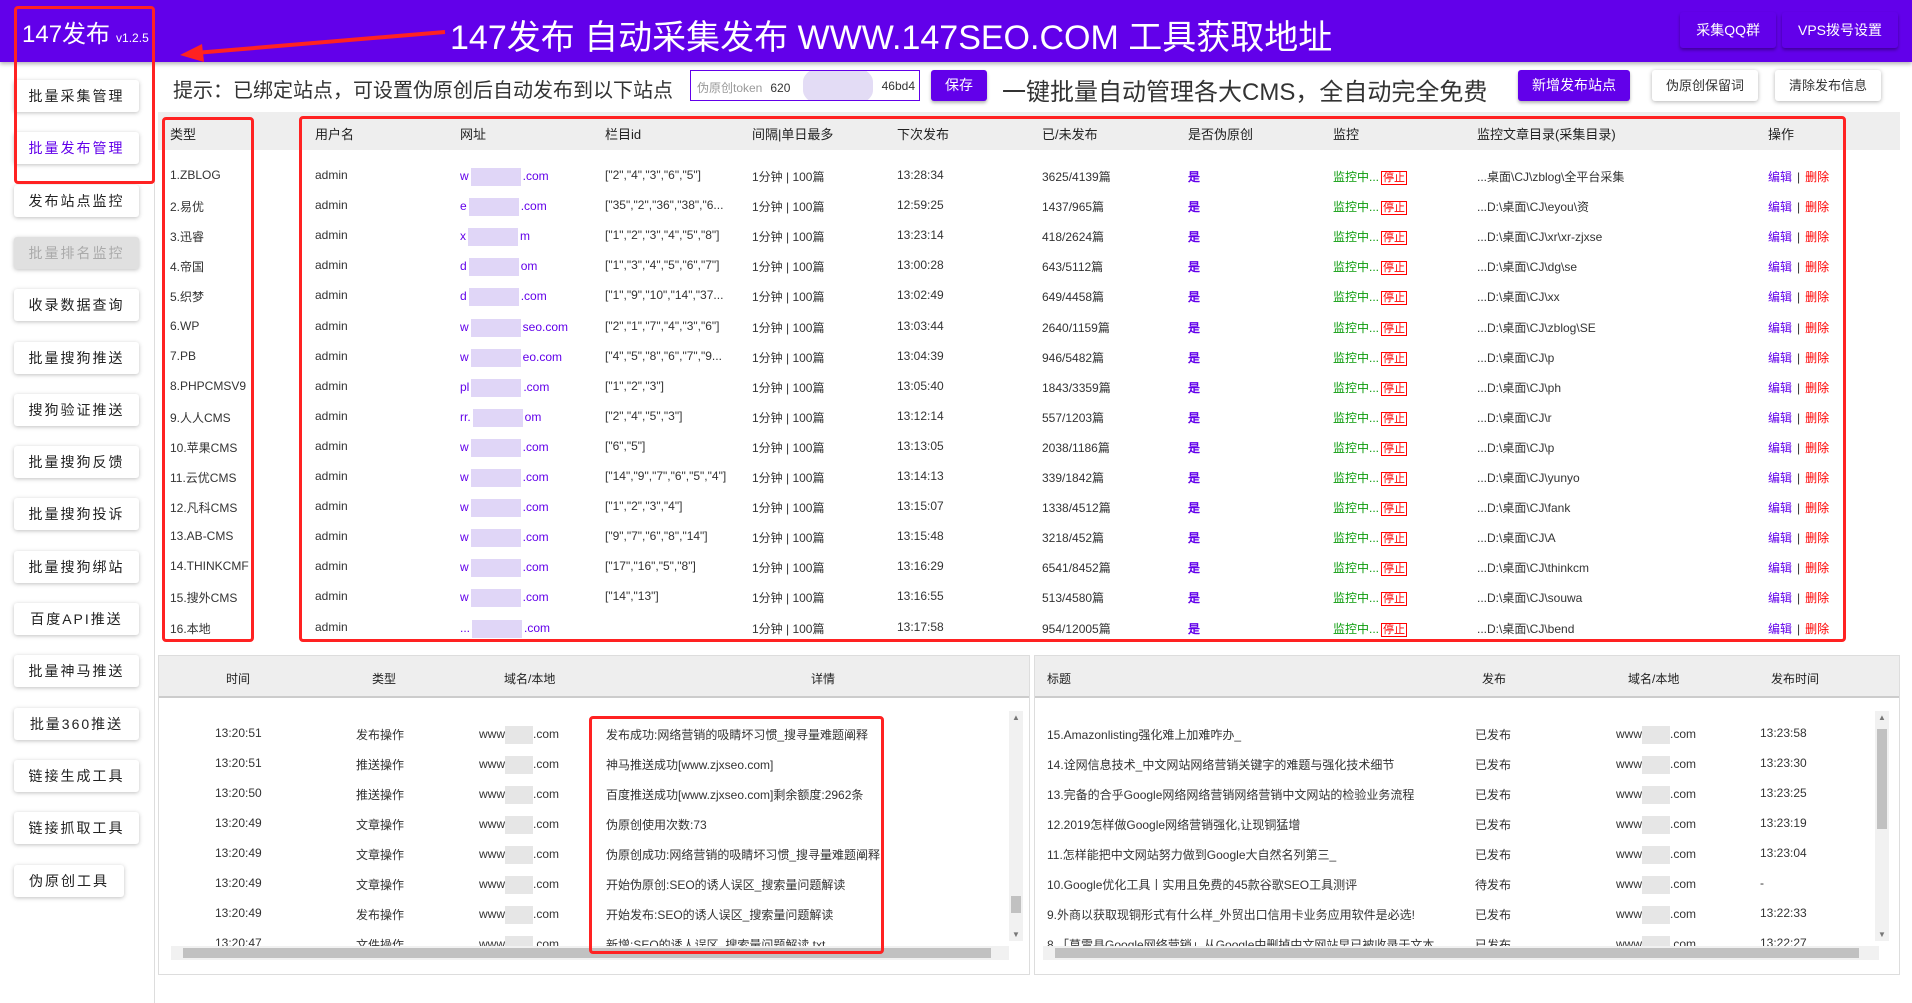 This screenshot has height=1003, width=1912. Describe the element at coordinates (76, 462) in the screenshot. I see `sidebar-item: 批量搜狗反馈` at that location.